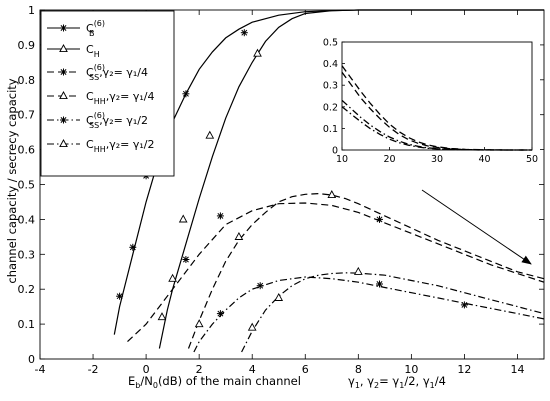 Image resolution: width=550 pixels, height=401 pixels. I want to click on x-tick-label: 0, so click(146, 369).